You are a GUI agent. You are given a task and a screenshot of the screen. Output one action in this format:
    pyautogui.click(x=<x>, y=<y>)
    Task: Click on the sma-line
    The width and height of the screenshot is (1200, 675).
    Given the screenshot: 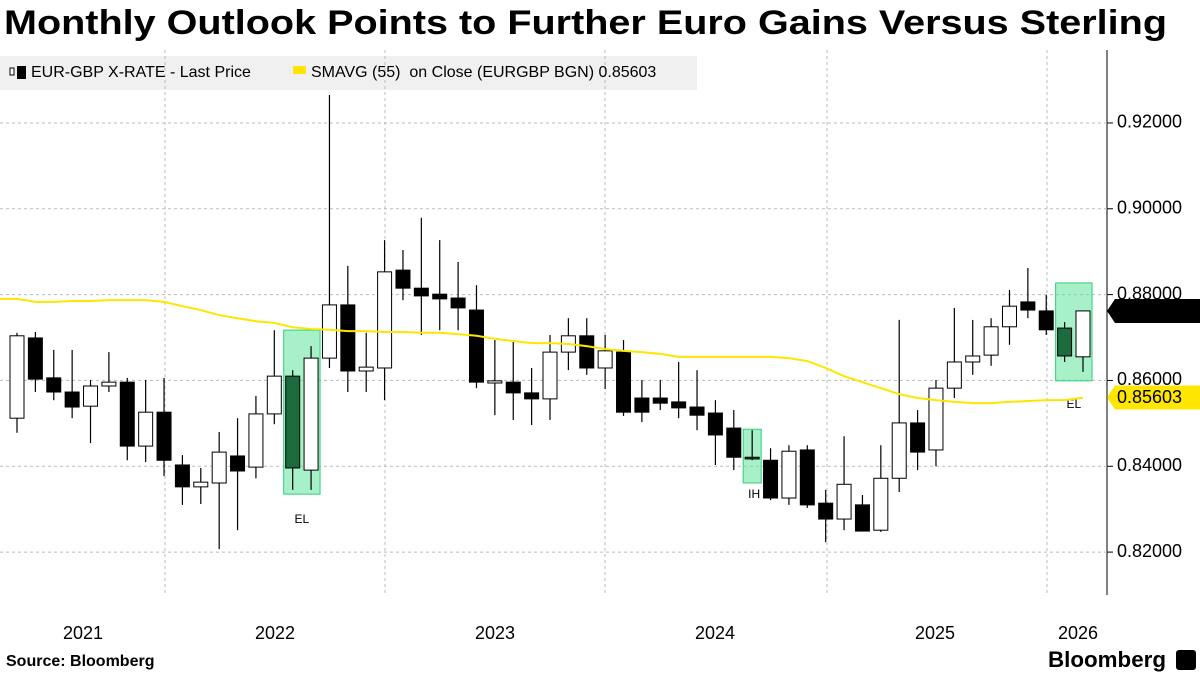 What is the action you would take?
    pyautogui.click(x=542, y=351)
    